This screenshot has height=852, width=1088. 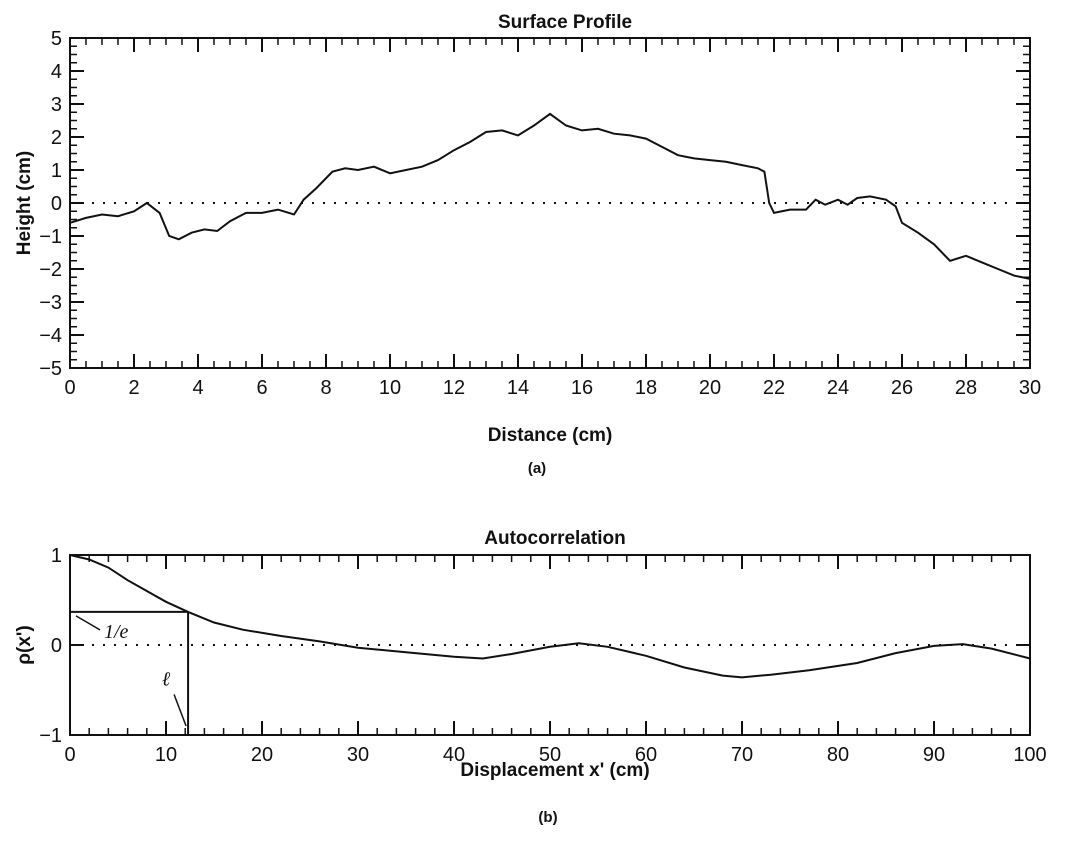 What do you see at coordinates (518, 388) in the screenshot?
I see `chart-a-x-tick-label: 14` at bounding box center [518, 388].